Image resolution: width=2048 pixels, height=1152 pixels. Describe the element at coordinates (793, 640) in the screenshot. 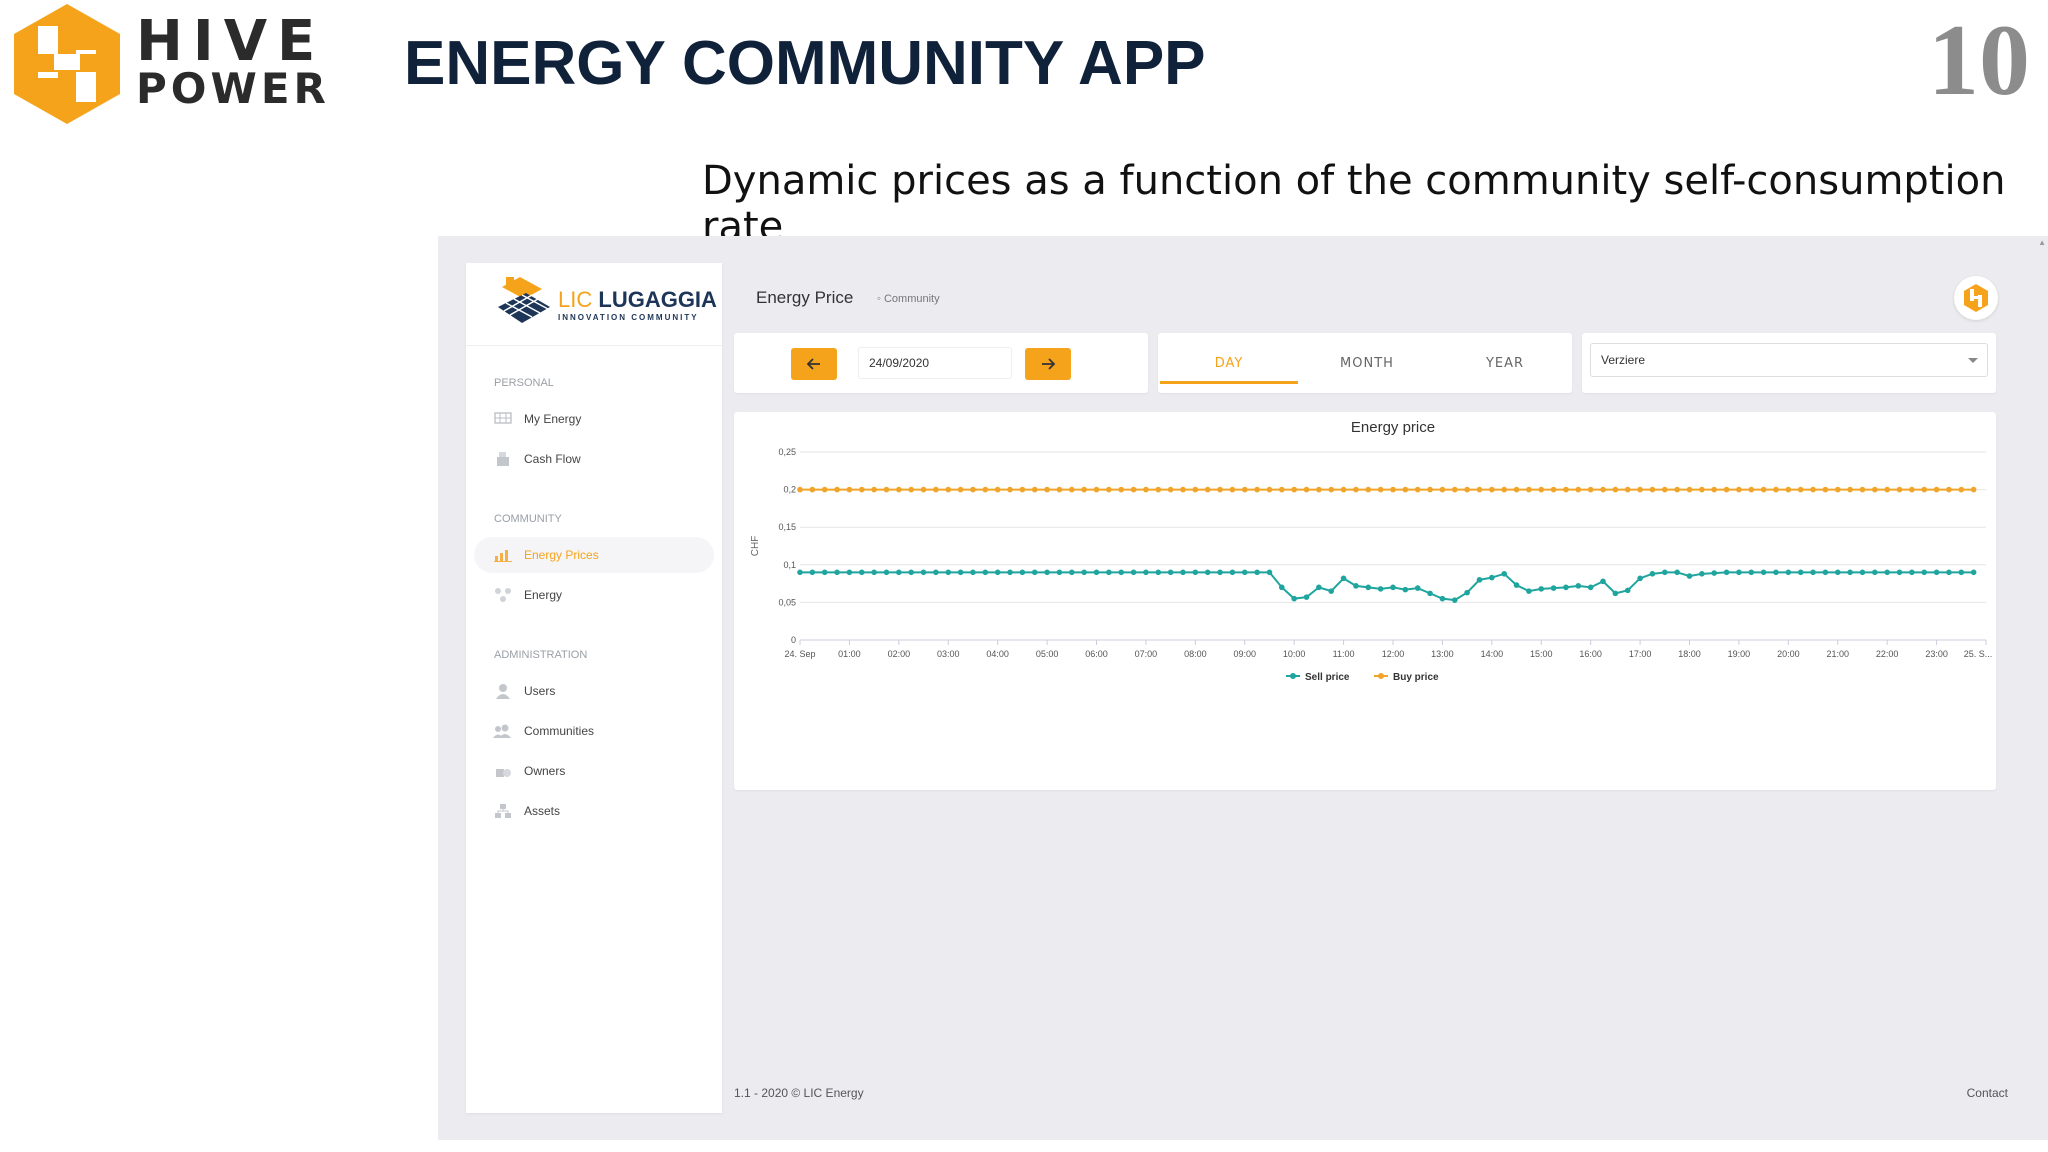

I see `y-tick-label: 0` at that location.